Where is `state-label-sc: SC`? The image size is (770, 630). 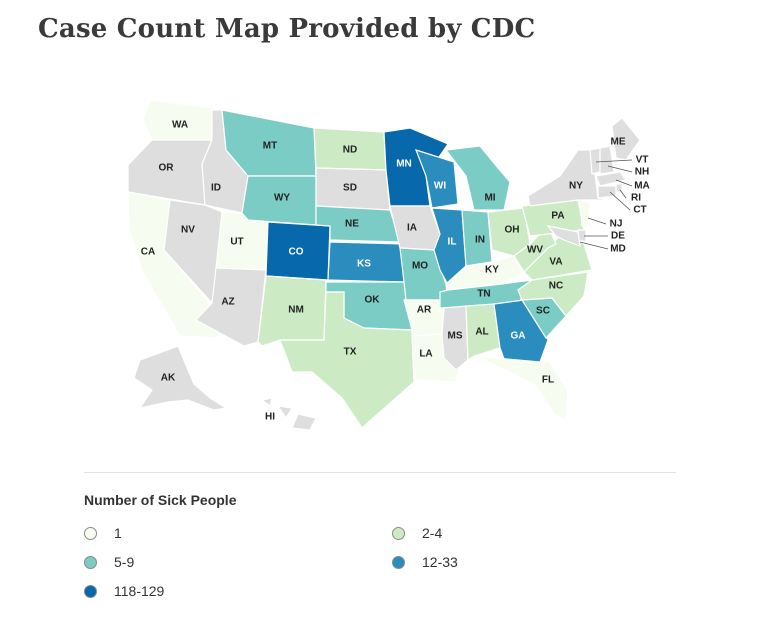
state-label-sc: SC is located at coordinates (543, 311).